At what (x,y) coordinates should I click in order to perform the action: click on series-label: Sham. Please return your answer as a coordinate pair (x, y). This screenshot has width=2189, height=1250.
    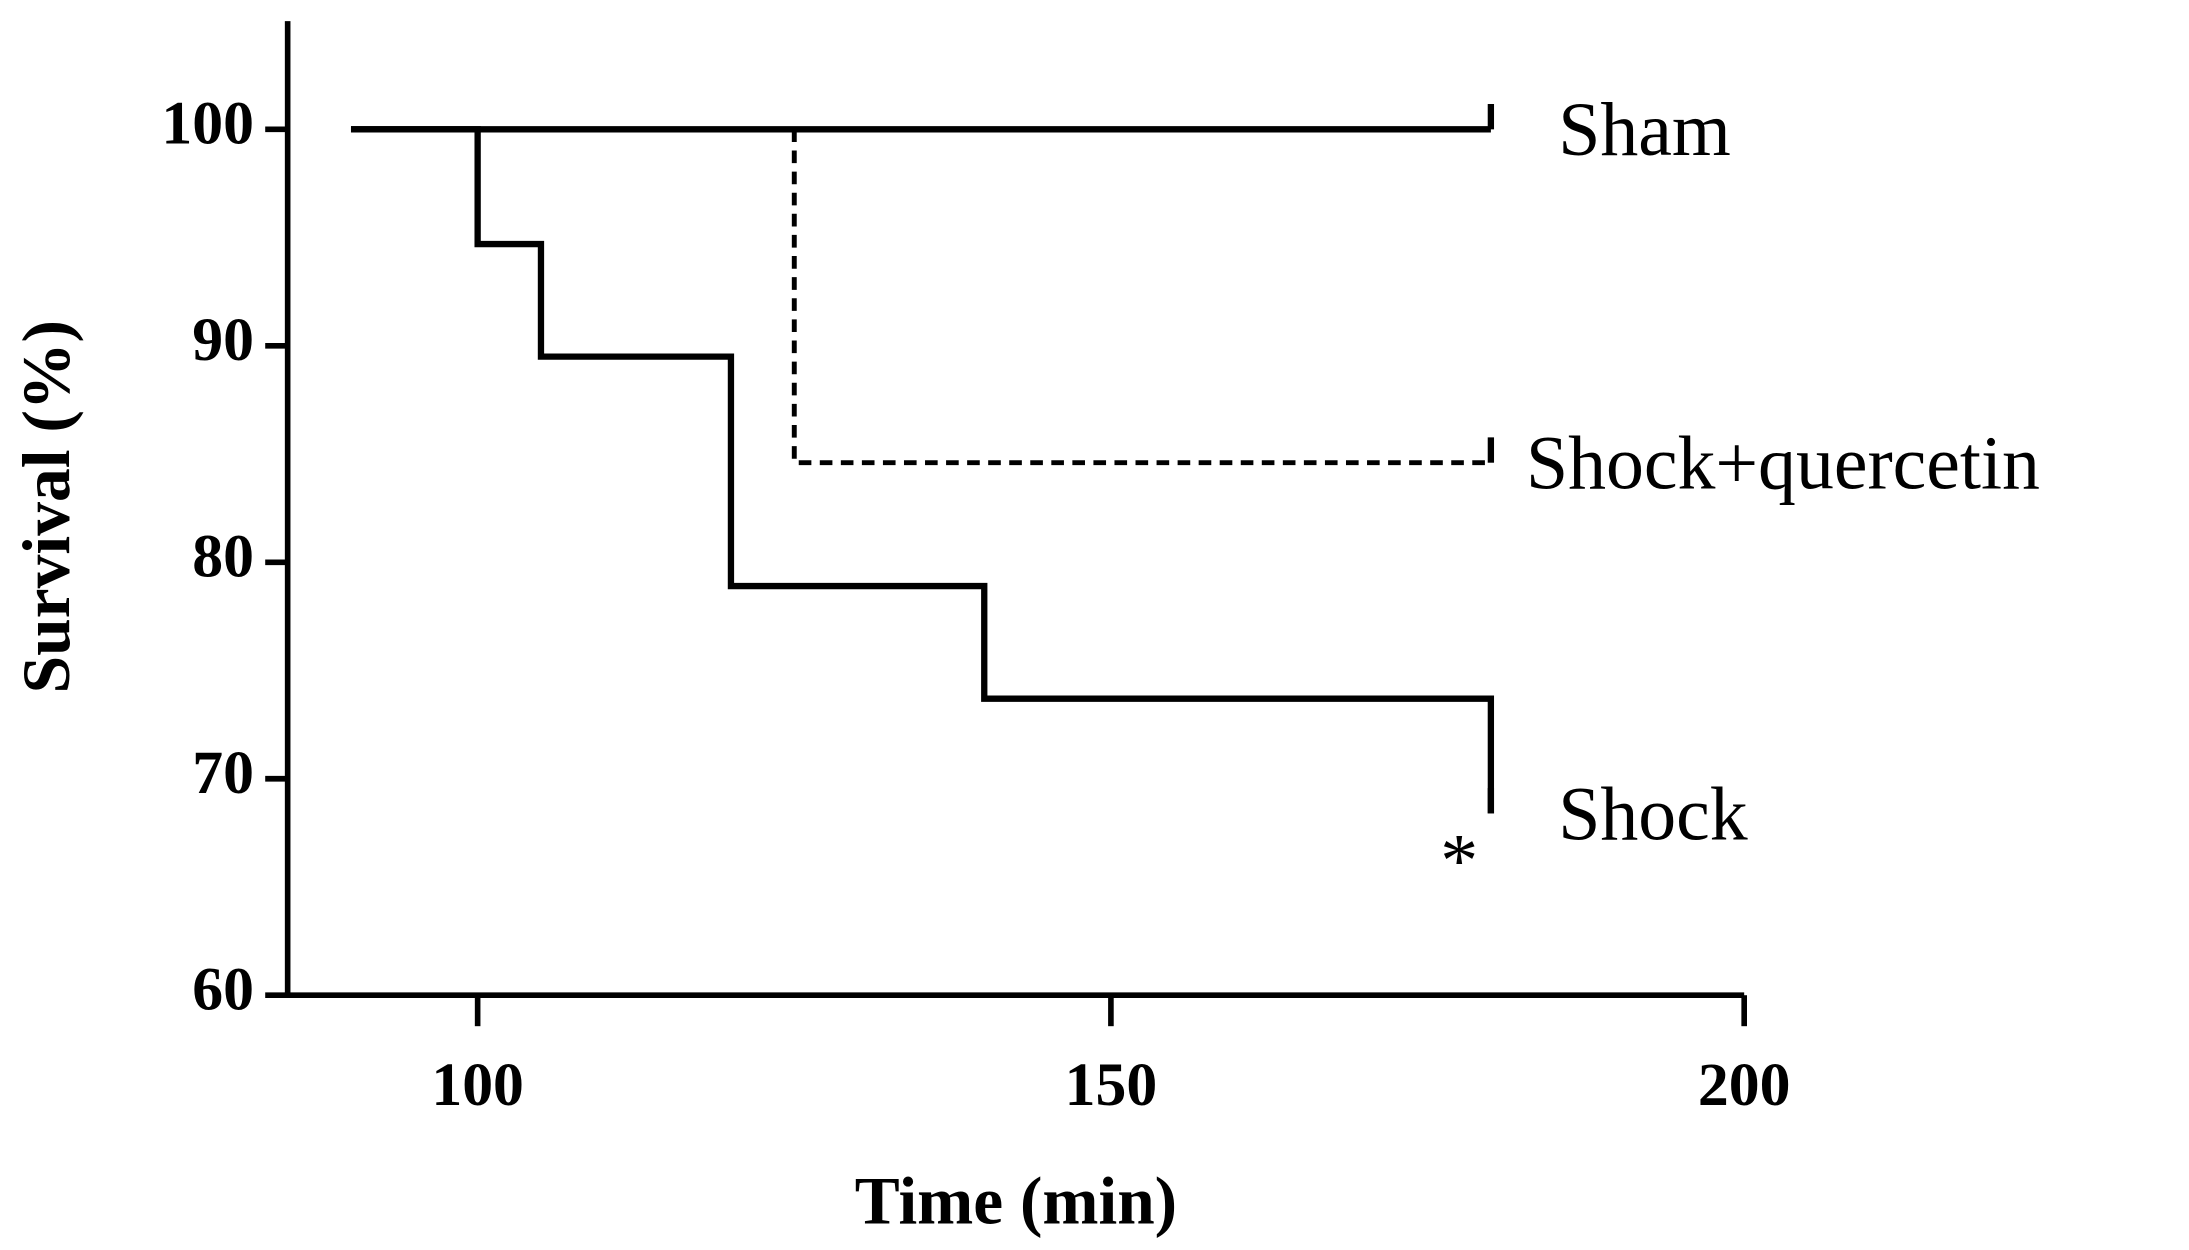
    Looking at the image, I should click on (1644, 130).